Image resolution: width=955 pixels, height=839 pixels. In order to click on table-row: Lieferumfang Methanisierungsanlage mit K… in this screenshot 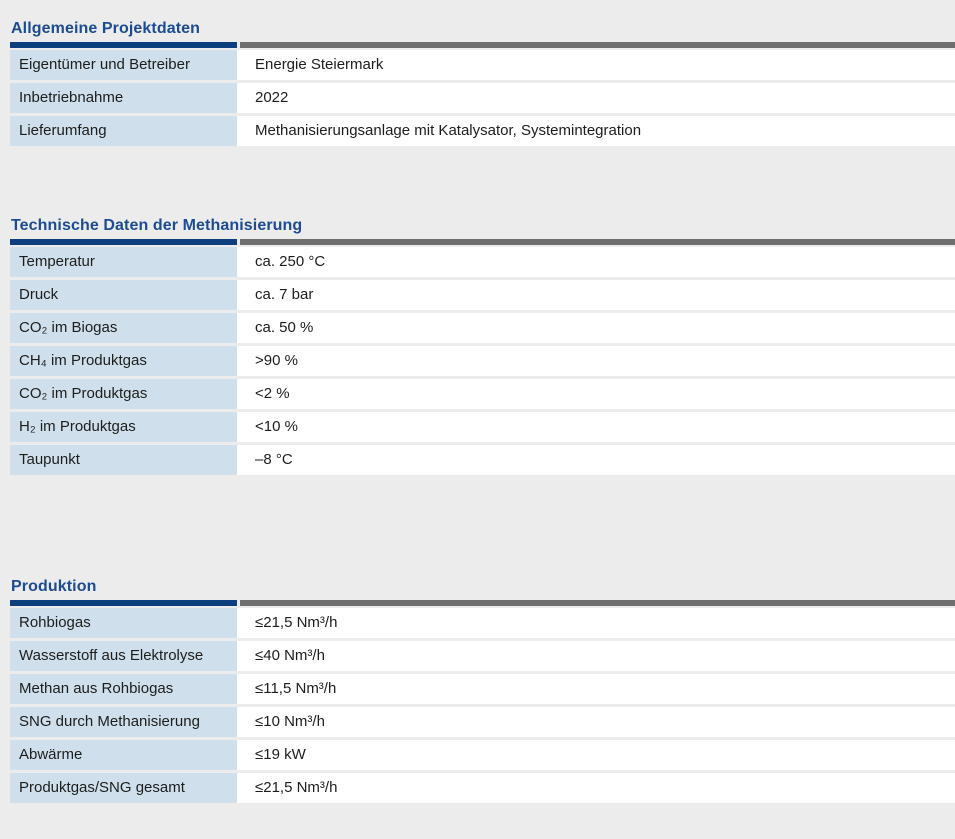, I will do `click(482, 131)`.